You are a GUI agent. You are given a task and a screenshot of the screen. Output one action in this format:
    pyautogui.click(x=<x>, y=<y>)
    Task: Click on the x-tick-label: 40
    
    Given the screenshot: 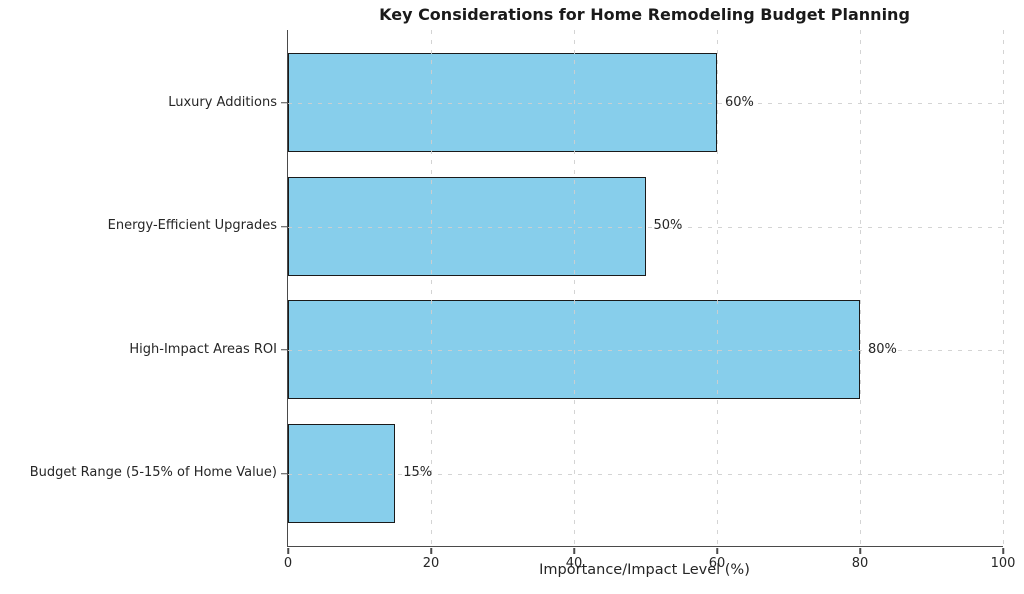 What is the action you would take?
    pyautogui.click(x=574, y=563)
    